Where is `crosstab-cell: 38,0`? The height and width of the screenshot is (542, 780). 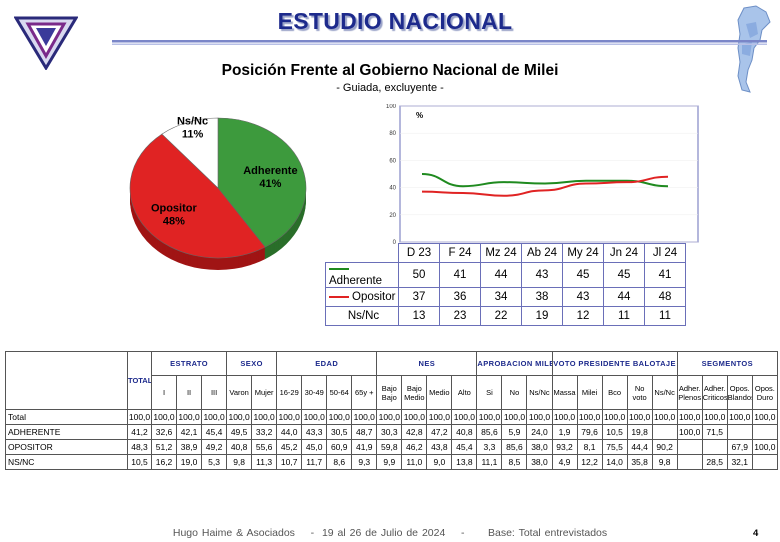
crosstab-cell: 38,0 is located at coordinates (539, 447).